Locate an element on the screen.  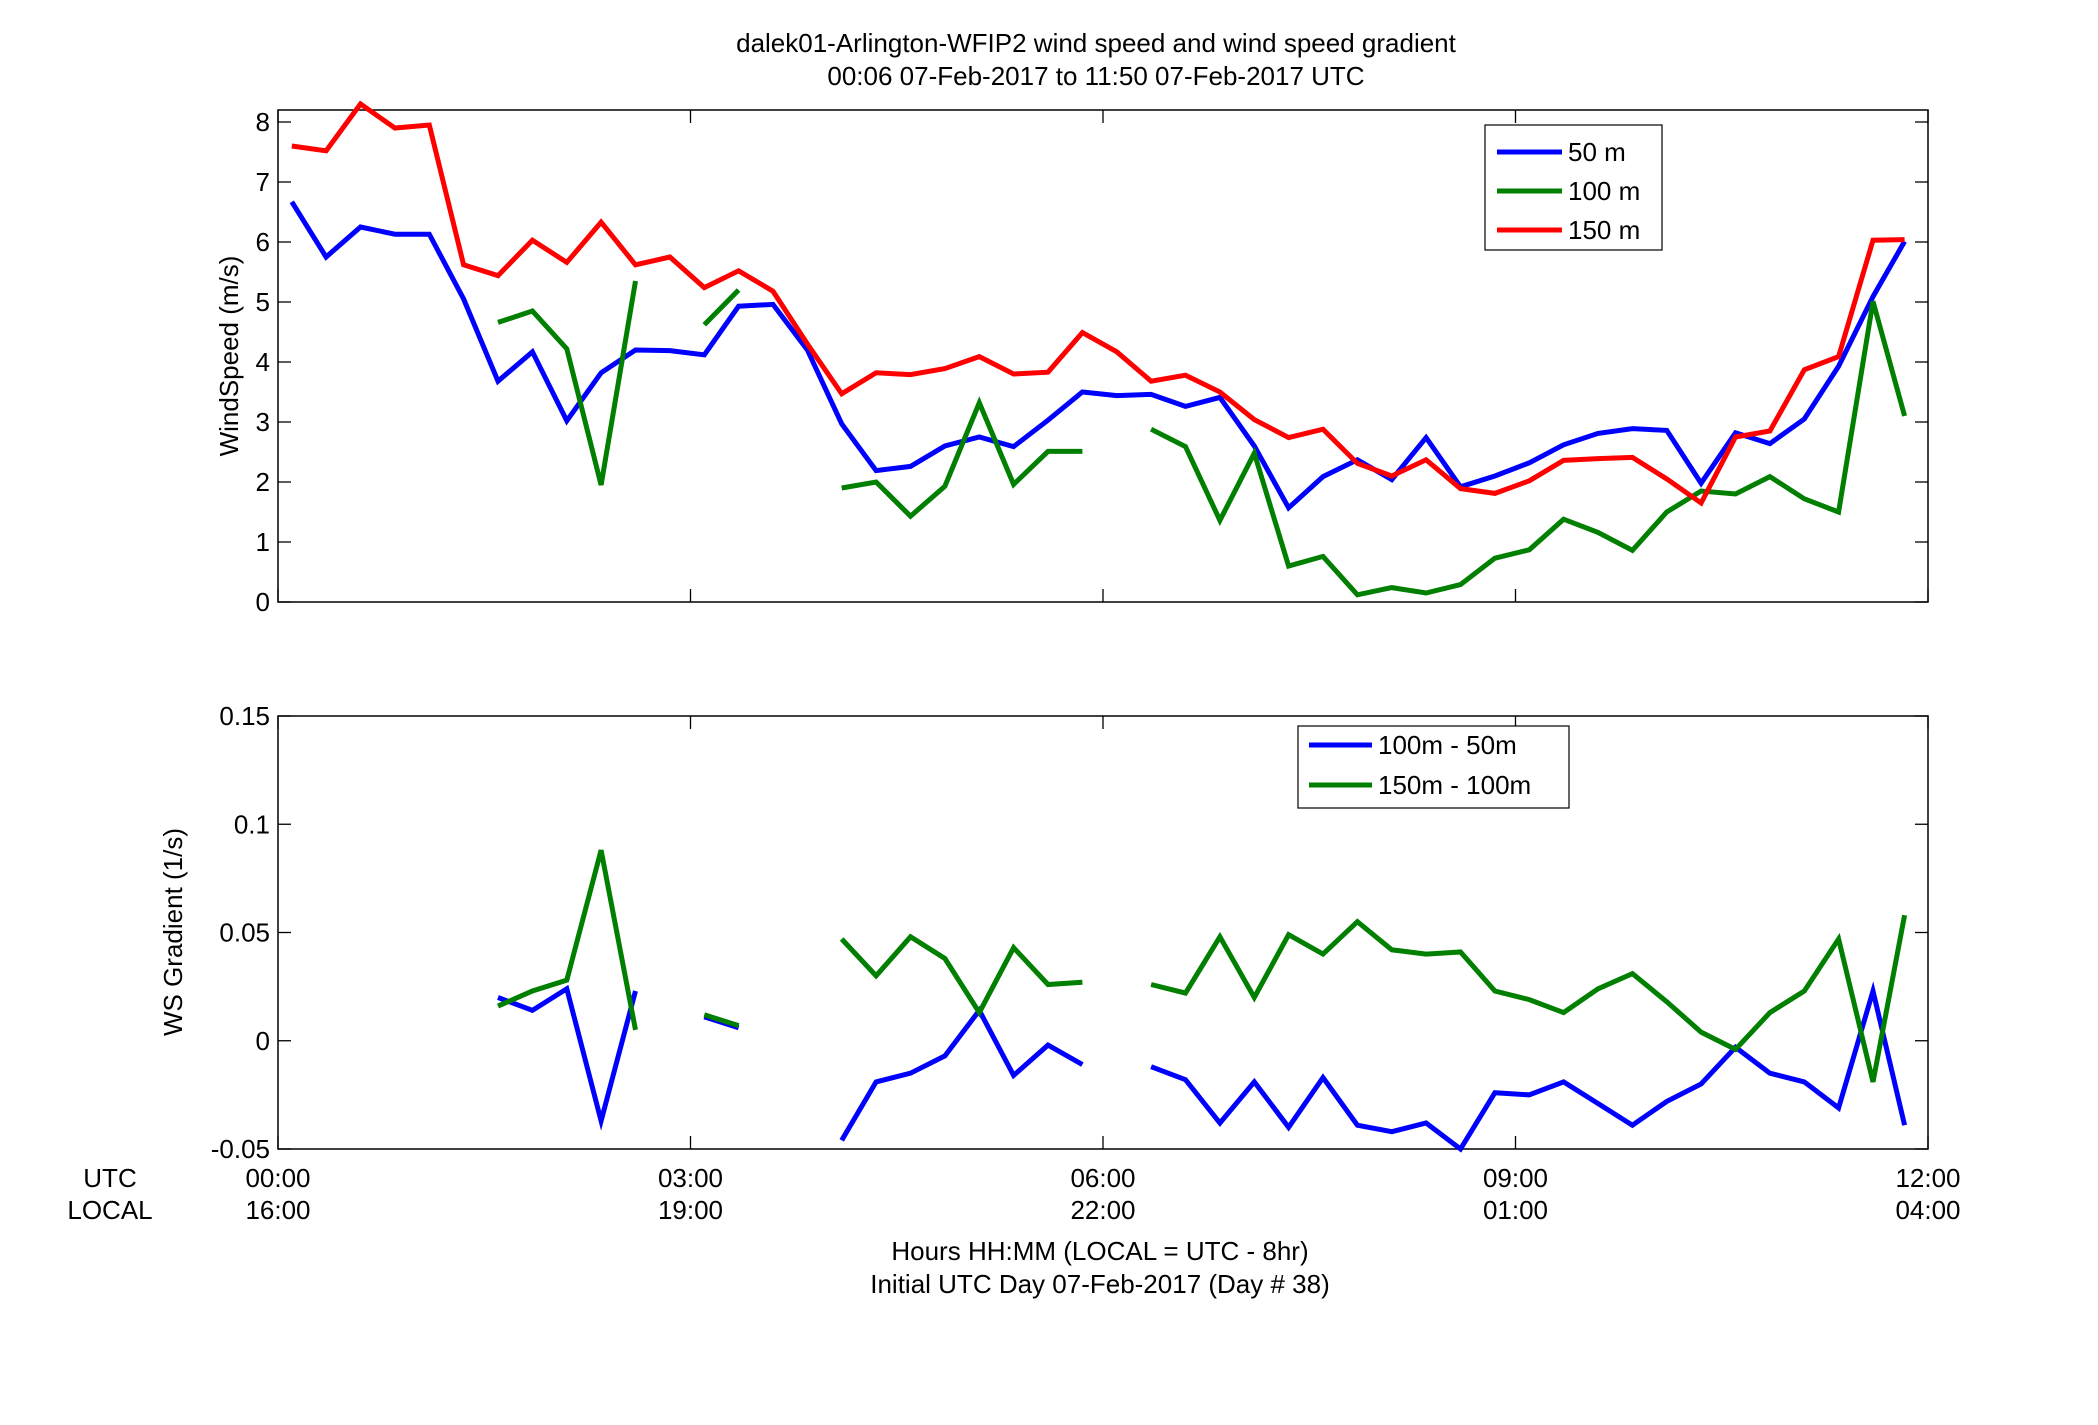
windspeed-legend: 50 m 100 m 150 m is located at coordinates (1573, 187).